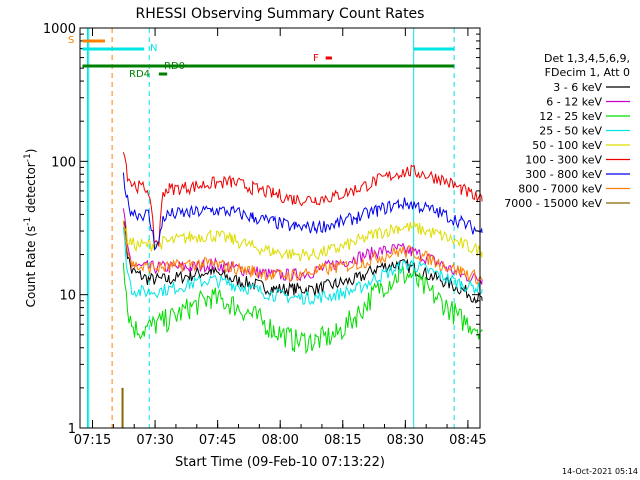  Describe the element at coordinates (59, 29) in the screenshot. I see `y-tick-label-3: 1000` at that location.